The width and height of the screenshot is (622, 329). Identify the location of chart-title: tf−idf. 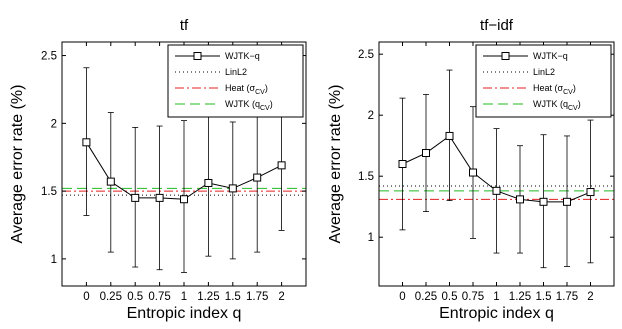
(497, 25).